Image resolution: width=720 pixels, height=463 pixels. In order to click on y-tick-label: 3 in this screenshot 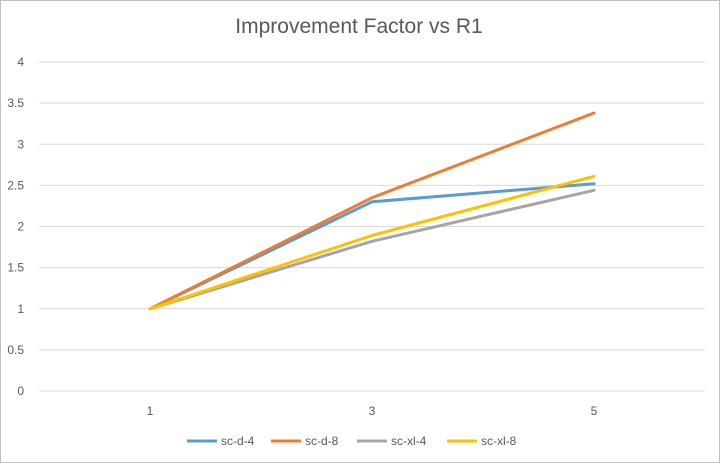, I will do `click(20, 144)`.